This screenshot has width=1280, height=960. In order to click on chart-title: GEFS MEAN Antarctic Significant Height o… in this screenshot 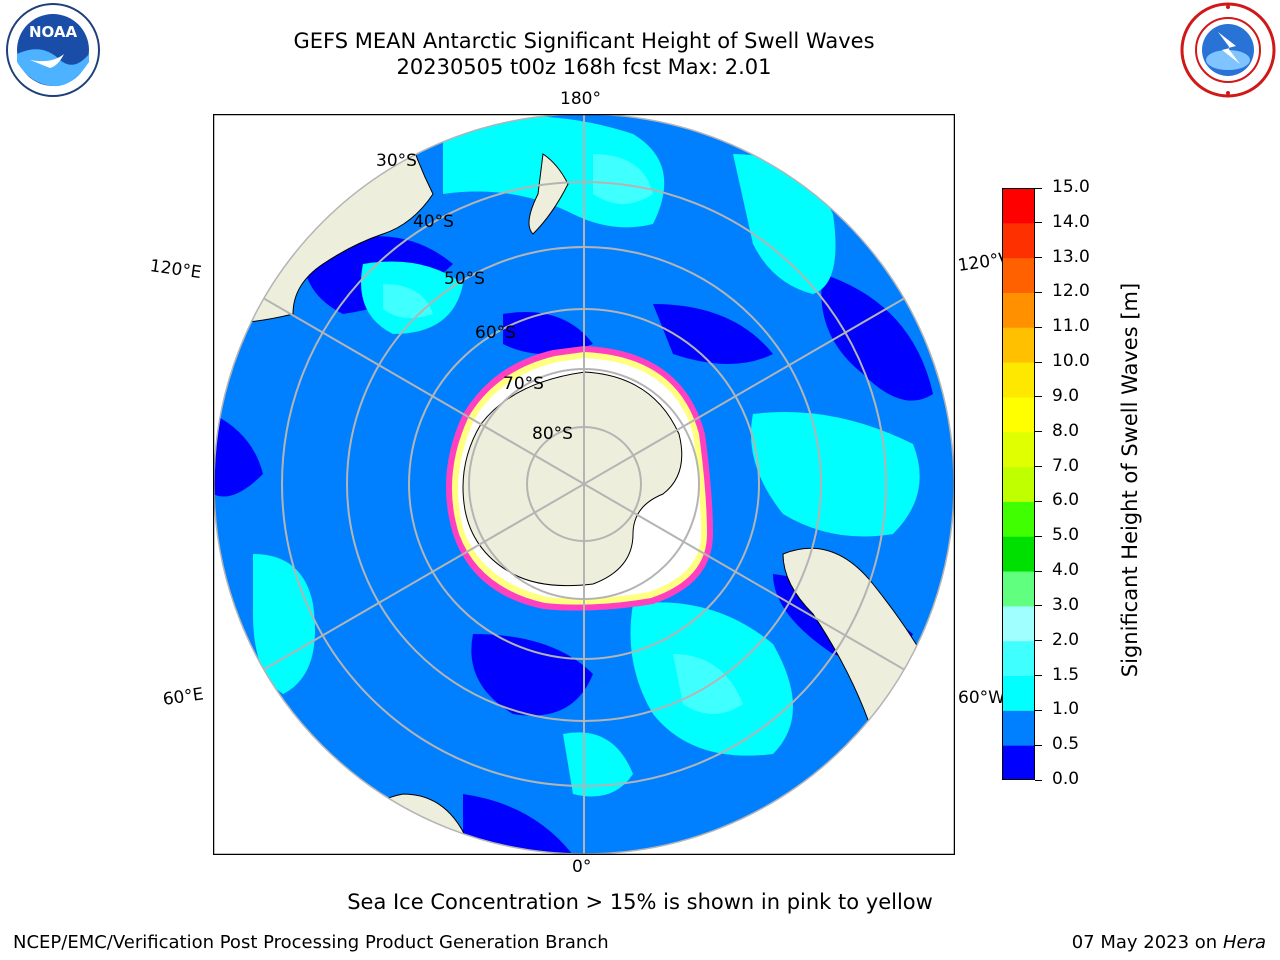, I will do `click(584, 41)`.